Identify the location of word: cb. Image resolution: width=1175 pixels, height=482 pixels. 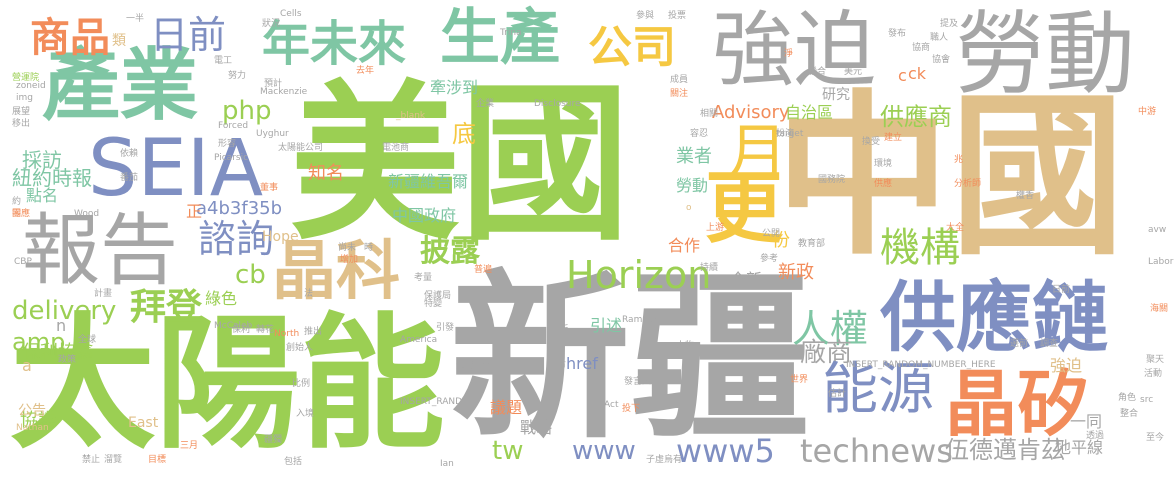
(250, 275).